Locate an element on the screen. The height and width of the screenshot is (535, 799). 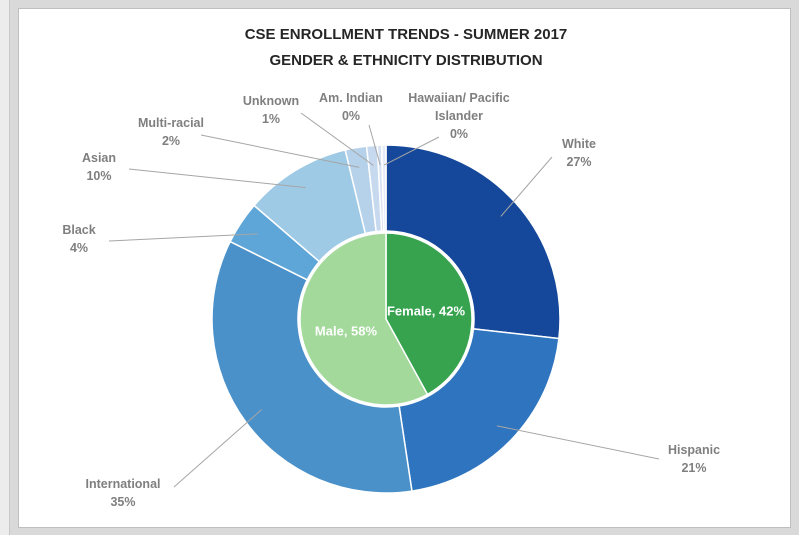
data-label: Multi-racial 2% is located at coordinates (171, 132).